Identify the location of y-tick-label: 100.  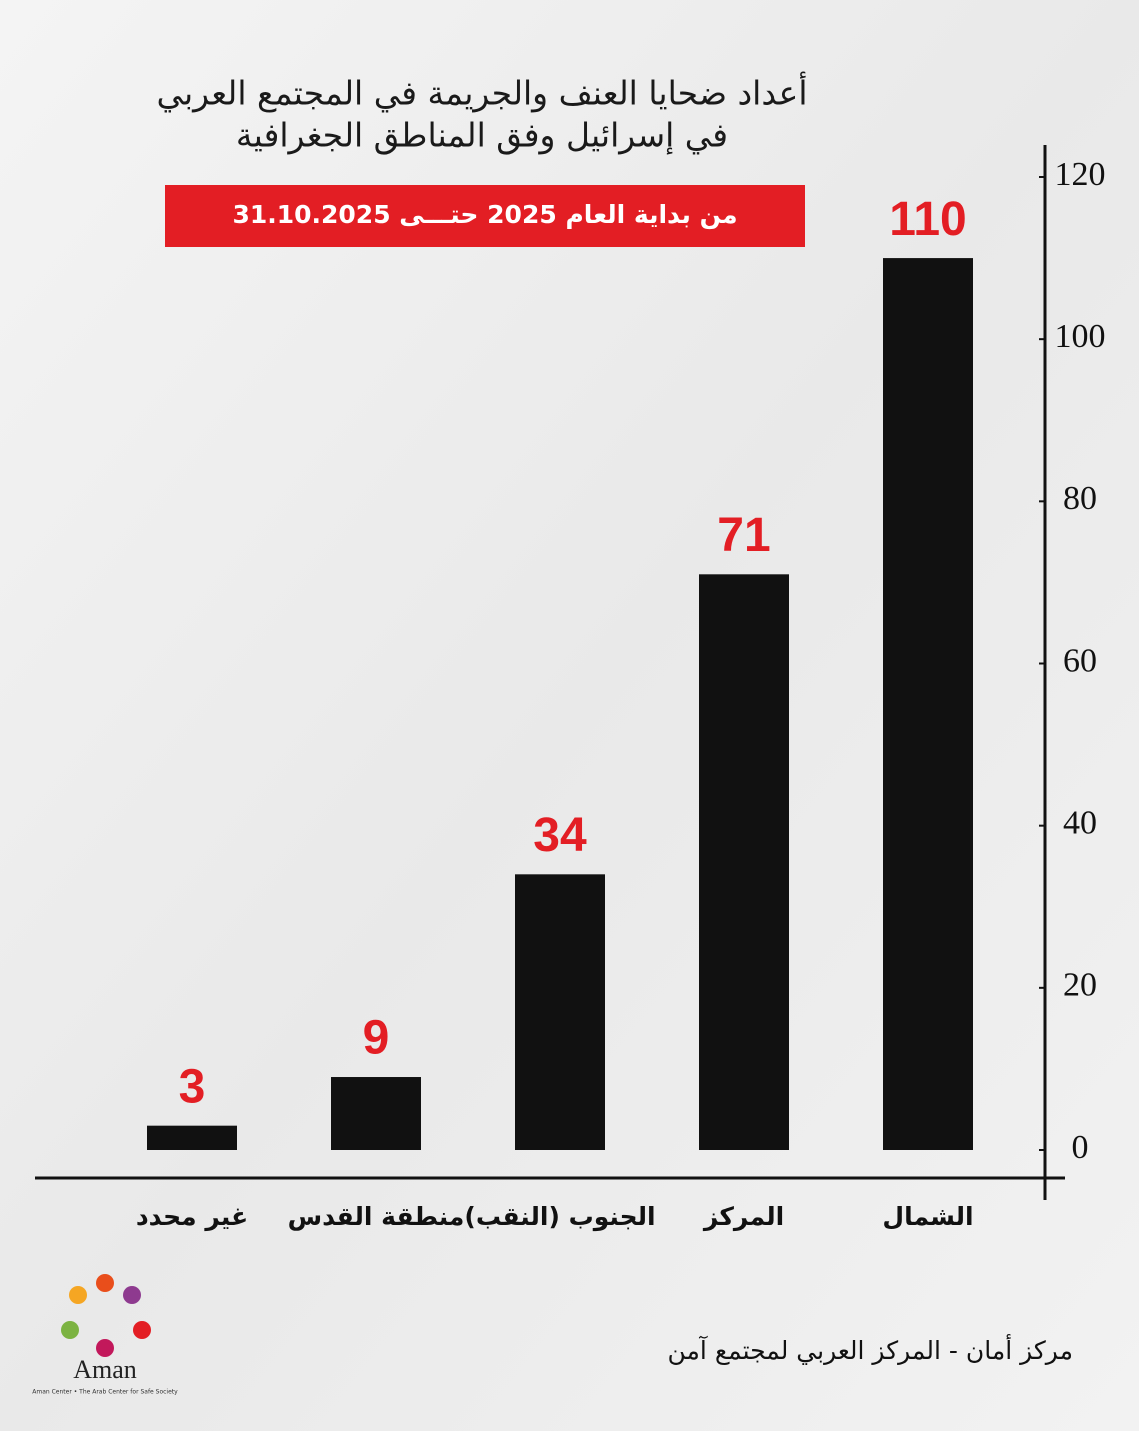
(1080, 336).